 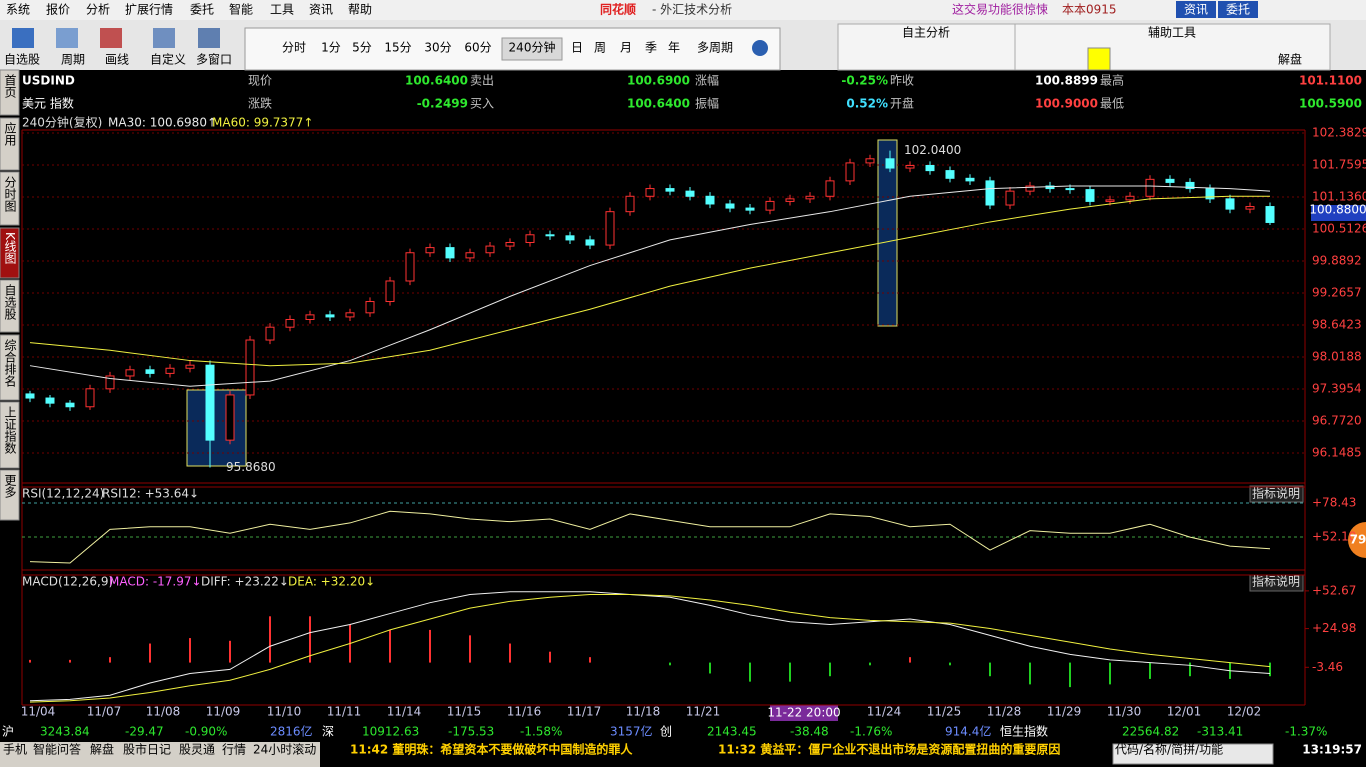 What do you see at coordinates (577, 48) in the screenshot?
I see `period-button: 日` at bounding box center [577, 48].